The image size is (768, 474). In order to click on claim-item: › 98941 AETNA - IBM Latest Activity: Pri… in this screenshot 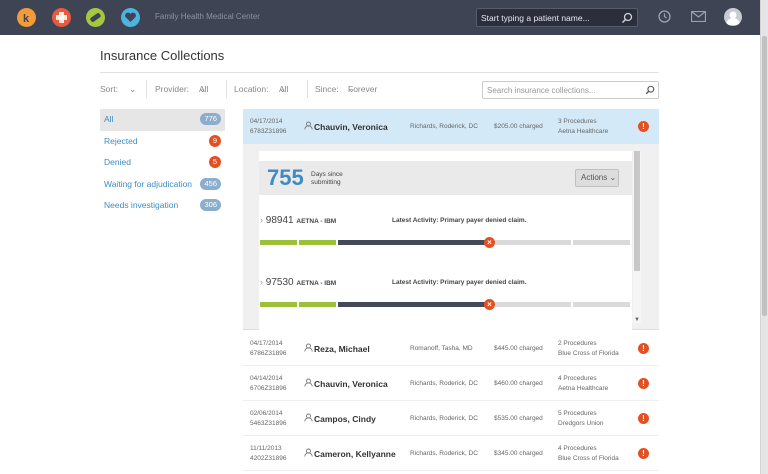, I will do `click(445, 240)`.